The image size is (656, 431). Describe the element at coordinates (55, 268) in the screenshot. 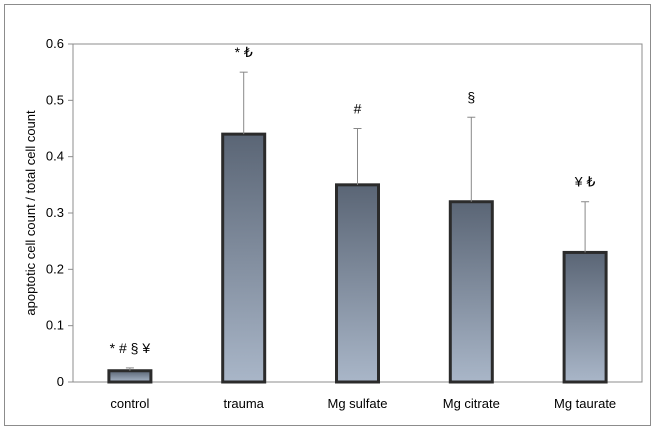

I see `y-tick-label: 0.2` at that location.